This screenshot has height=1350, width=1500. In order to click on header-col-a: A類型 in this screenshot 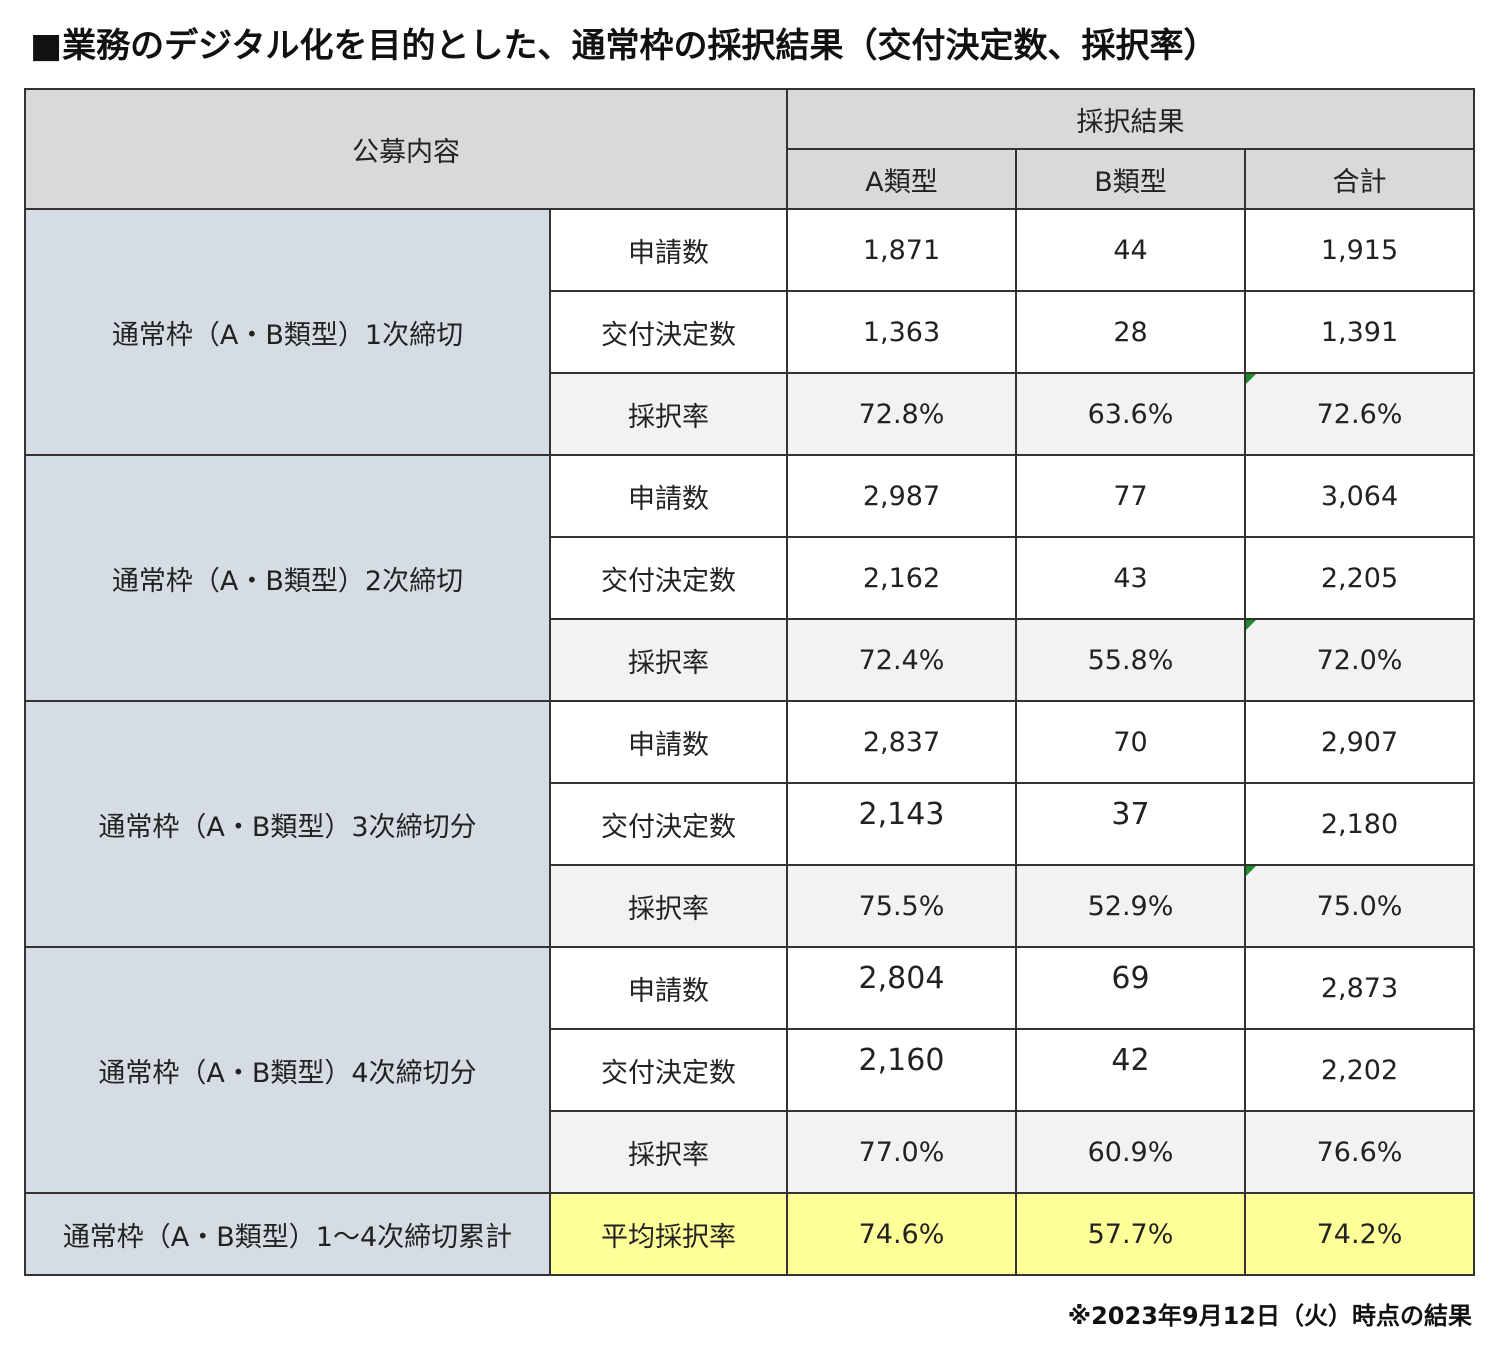, I will do `click(901, 179)`.